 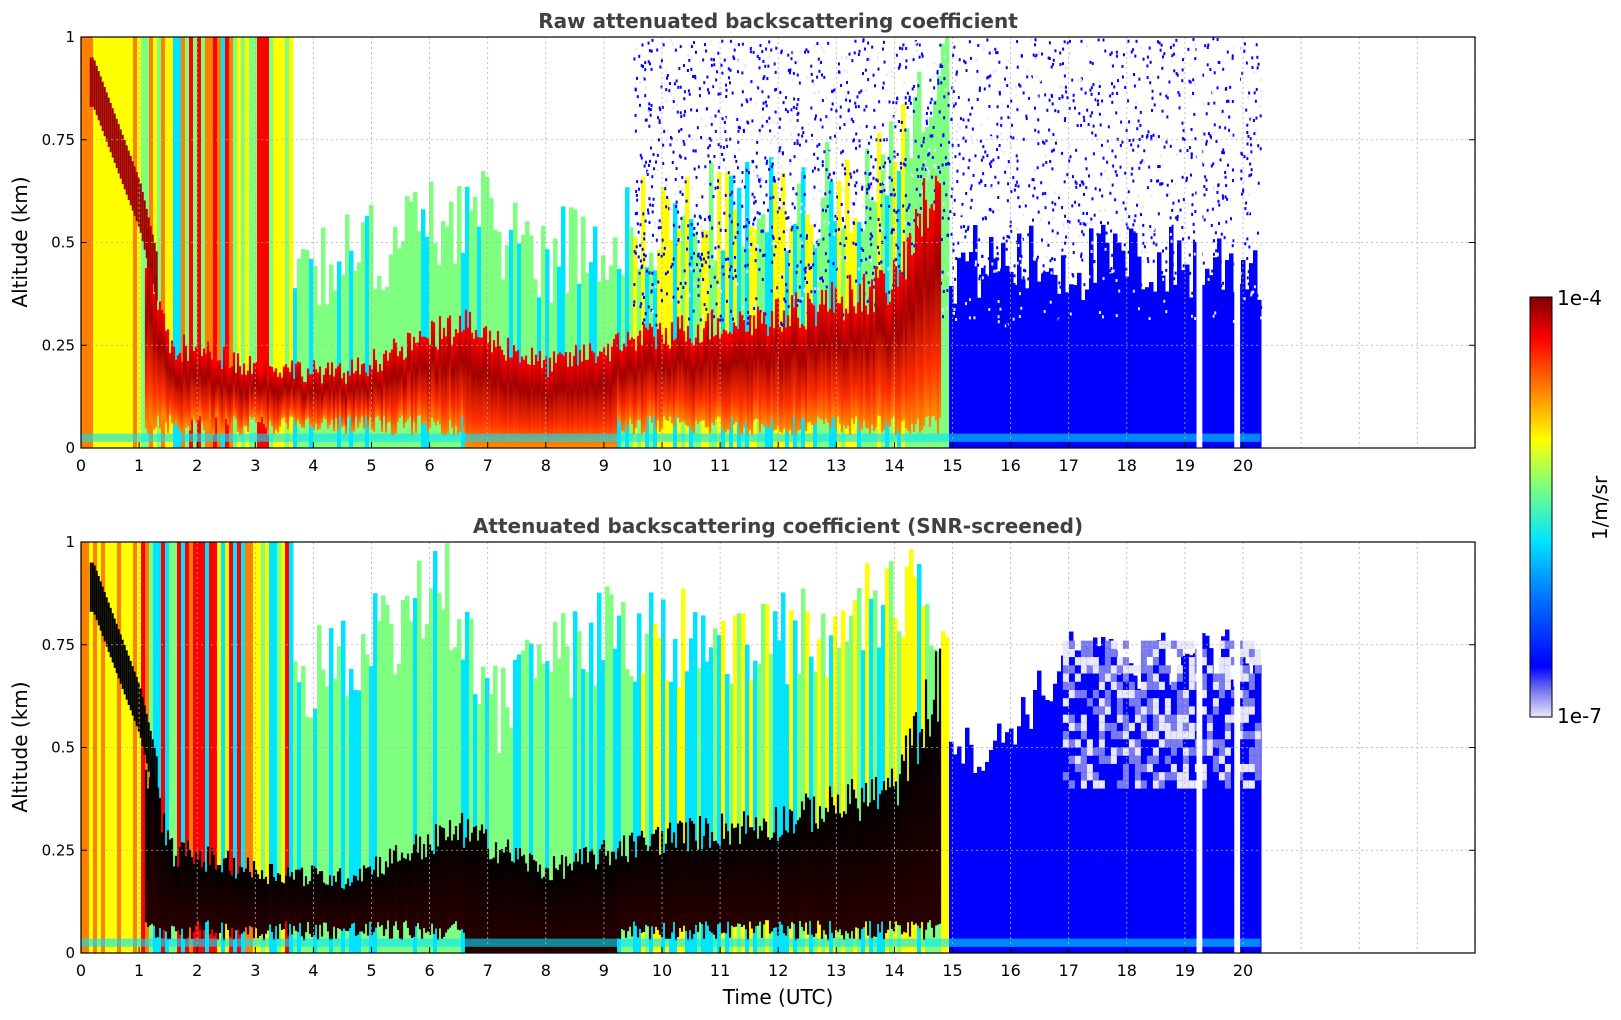 What do you see at coordinates (70, 448) in the screenshot?
I see `y-tick-label: 0` at bounding box center [70, 448].